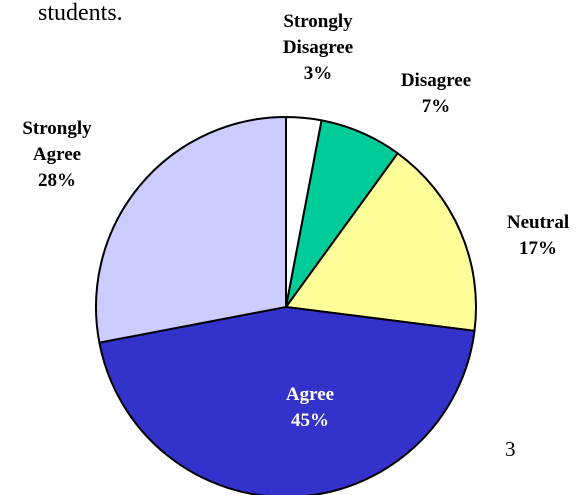 The image size is (582, 495). I want to click on pie-slice-neutral, so click(380, 241).